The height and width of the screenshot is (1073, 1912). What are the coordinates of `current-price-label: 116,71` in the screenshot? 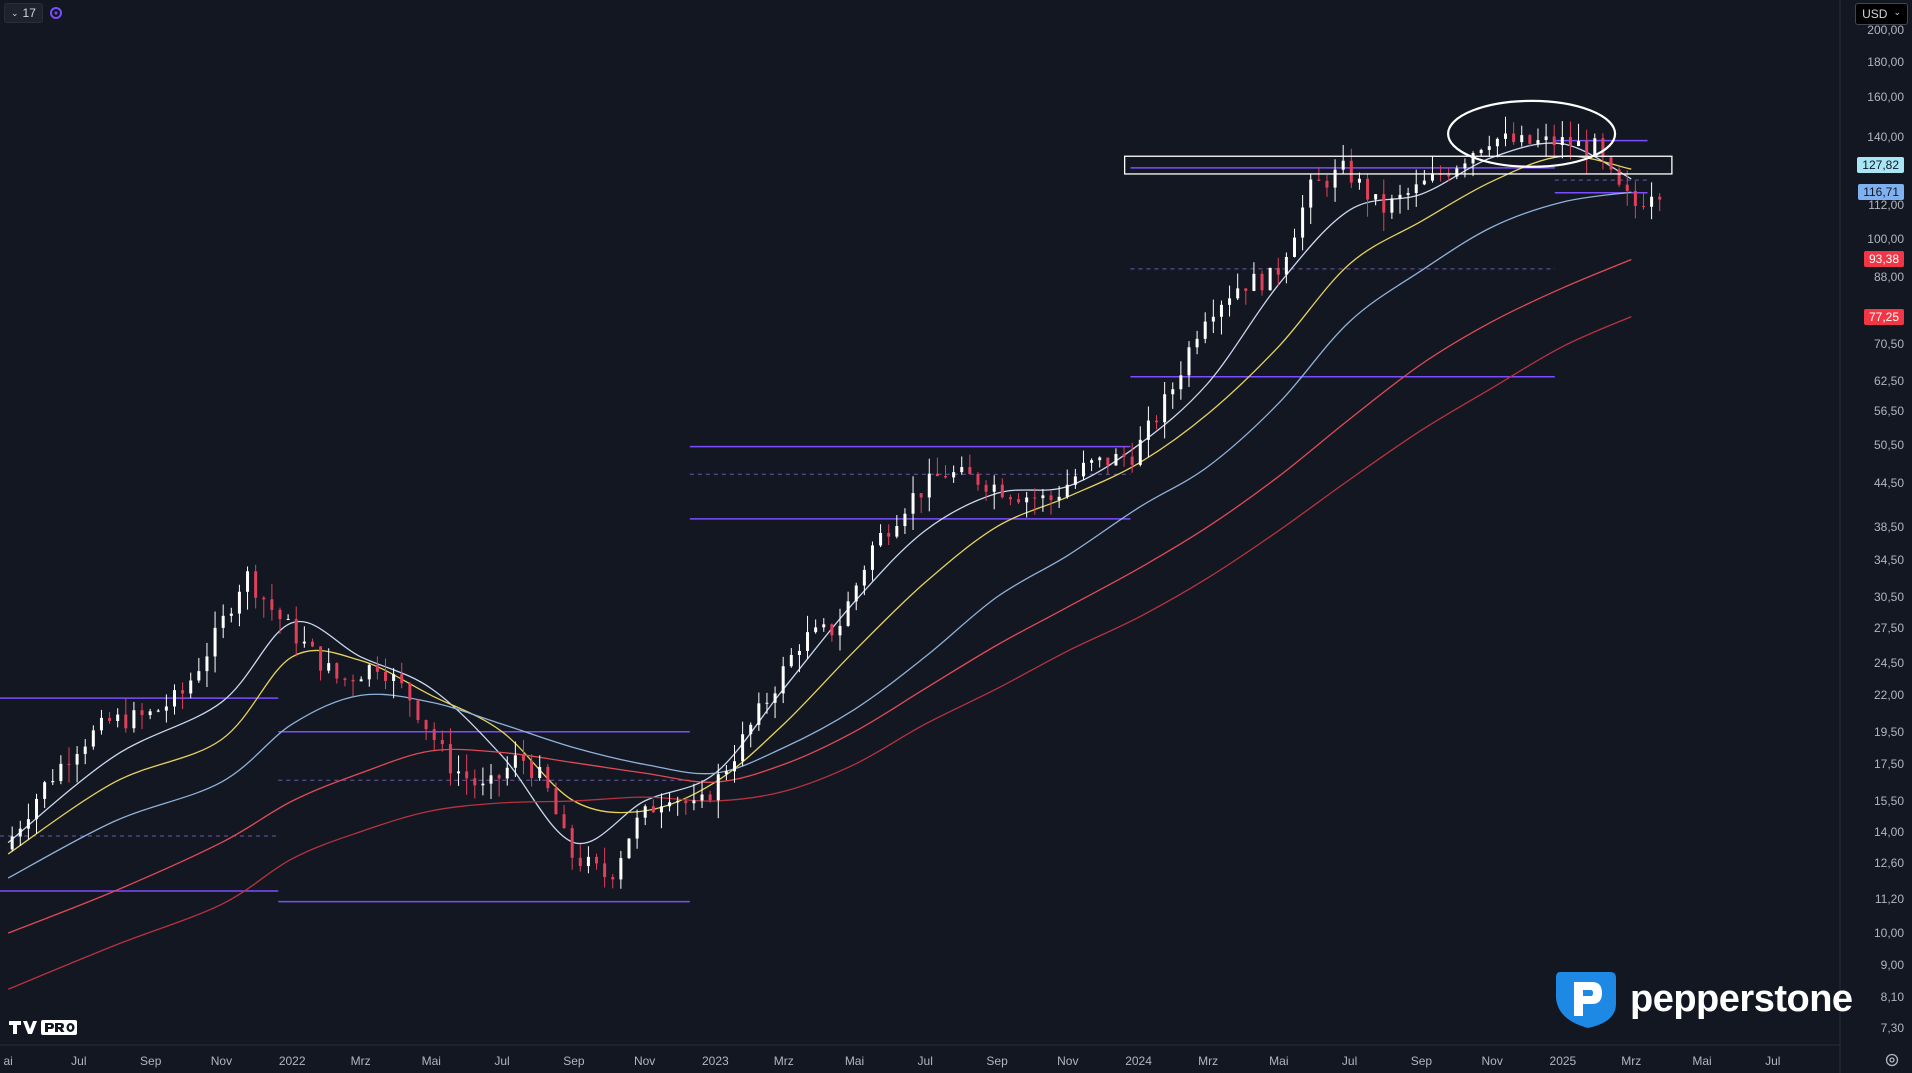 It's located at (1881, 192).